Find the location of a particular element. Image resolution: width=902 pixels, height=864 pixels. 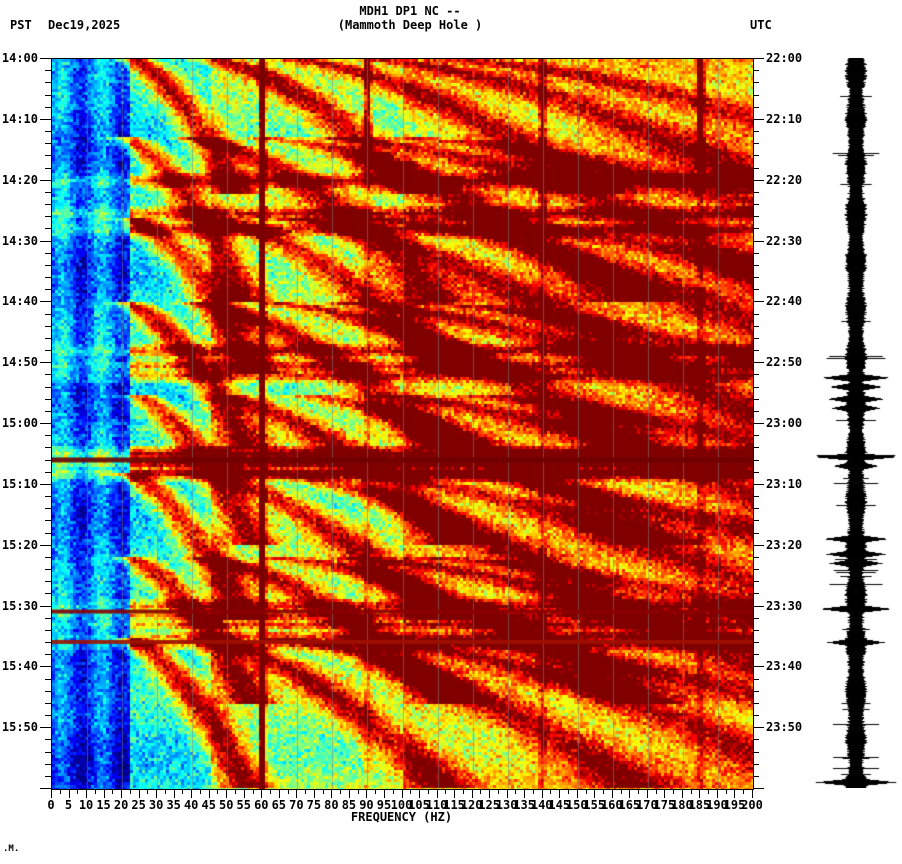

corner-artifact: .M. is located at coordinates (11, 849).